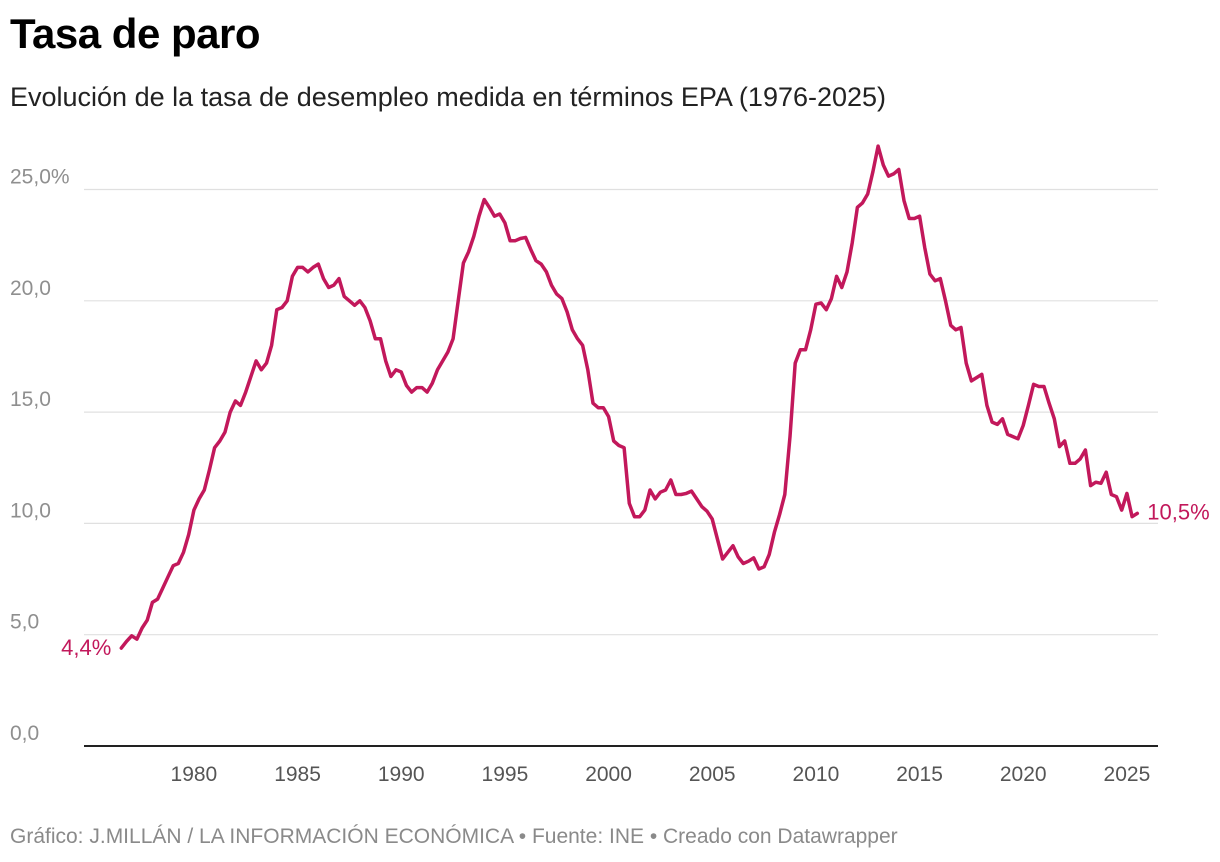 The image size is (1220, 862). What do you see at coordinates (86, 647) in the screenshot?
I see `start-value-label: 4,4%` at bounding box center [86, 647].